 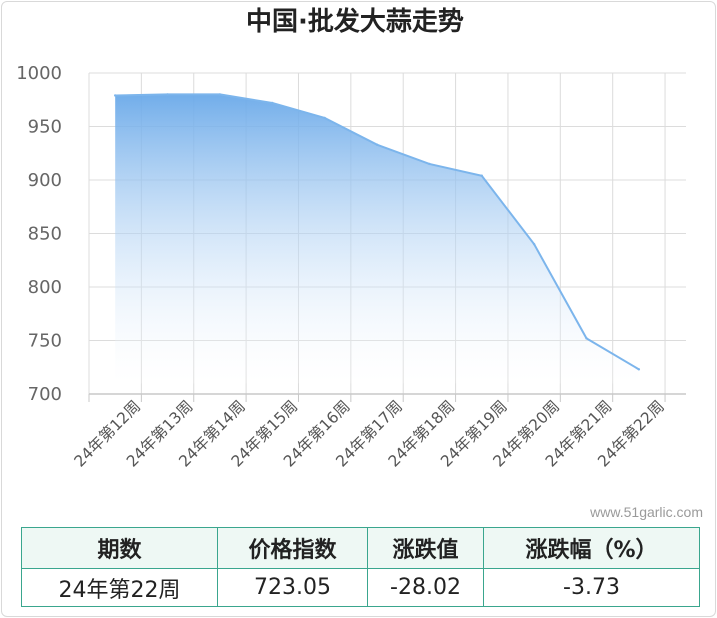 What do you see at coordinates (425, 587) in the screenshot?
I see `cell-change-value: -28.02` at bounding box center [425, 587].